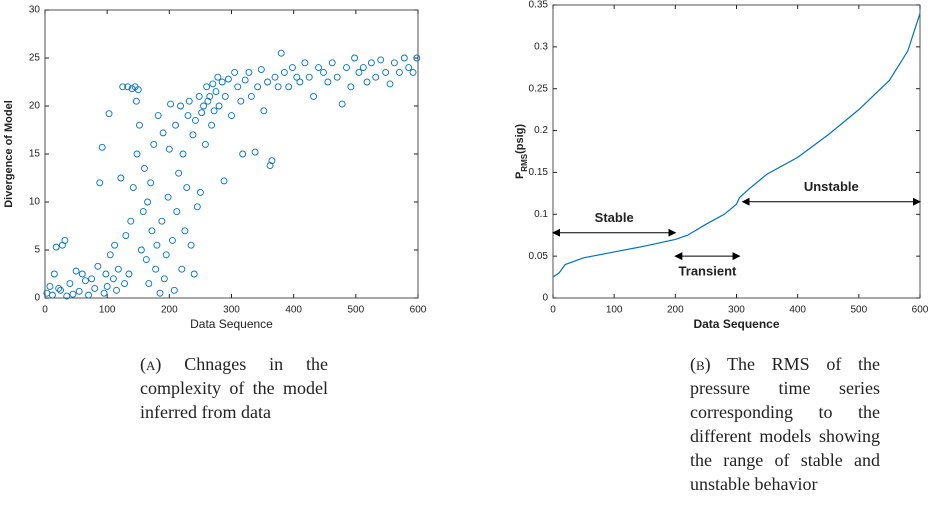  I want to click on y-axis-label-part: RMS, so click(524, 162).